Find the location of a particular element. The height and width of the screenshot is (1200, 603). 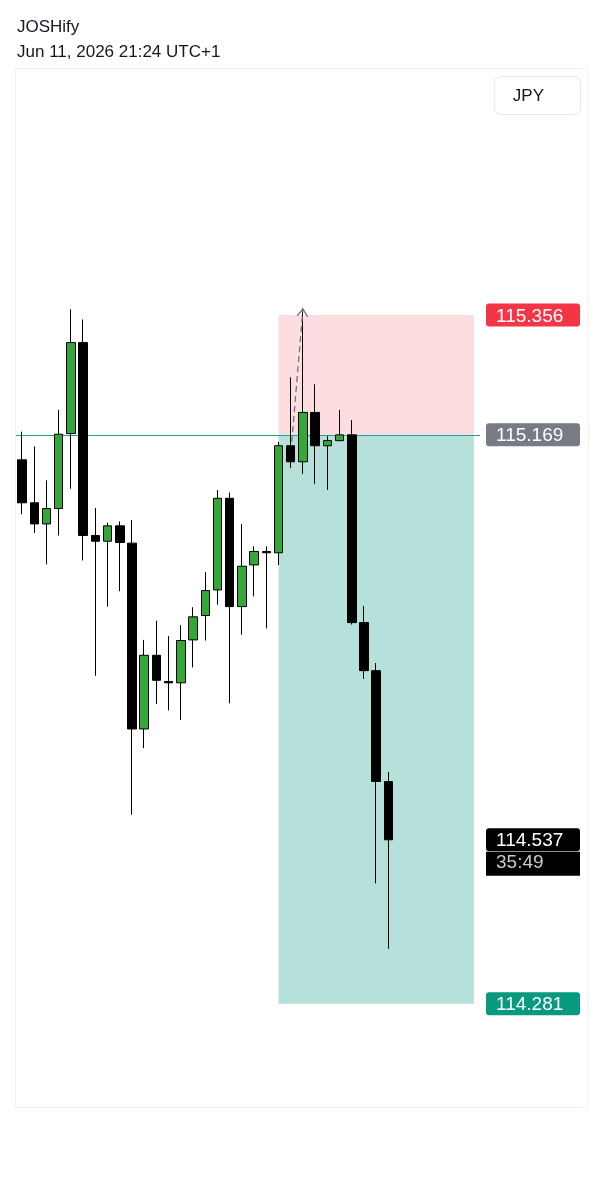

y-tick-label: 114.281 is located at coordinates (530, 1004).